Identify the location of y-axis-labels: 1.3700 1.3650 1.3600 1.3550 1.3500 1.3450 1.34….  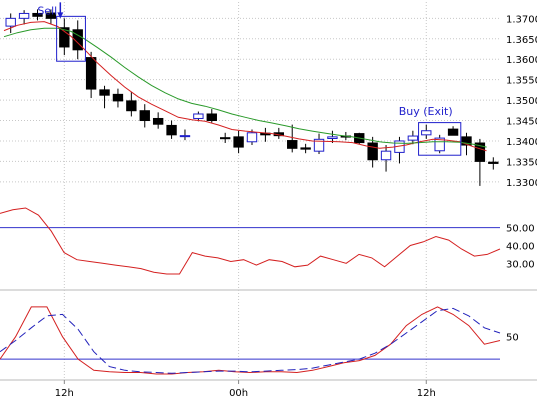
(521, 178).